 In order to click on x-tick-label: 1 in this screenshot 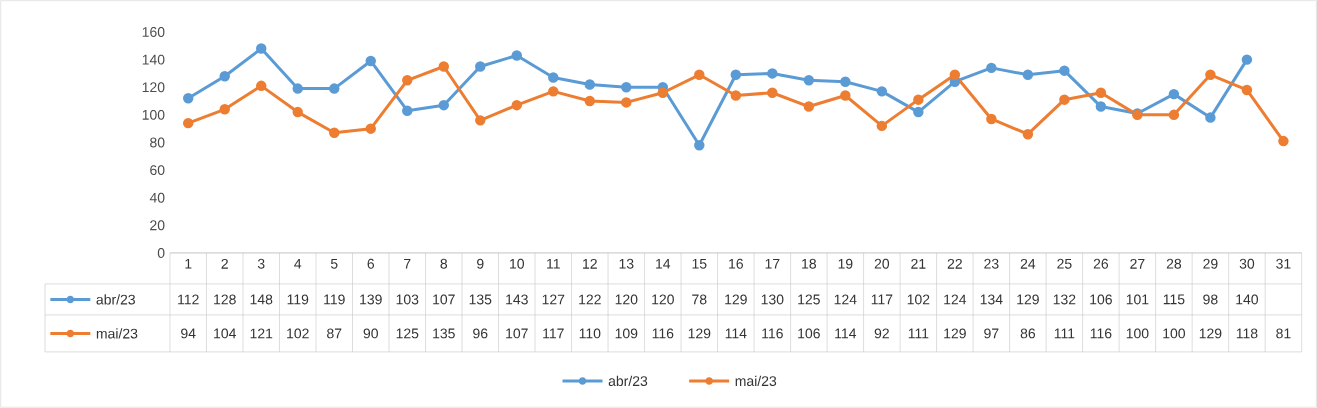, I will do `click(188, 264)`.